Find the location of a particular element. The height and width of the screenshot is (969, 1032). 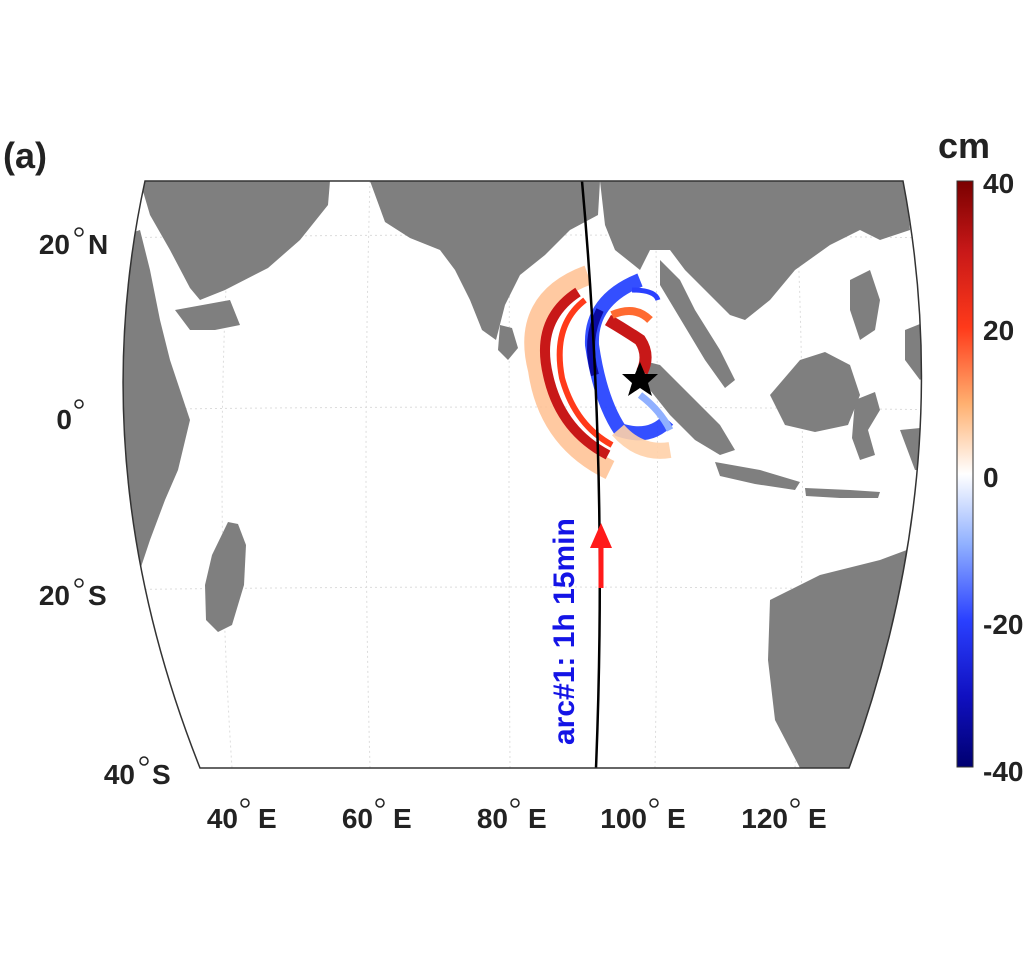

colorbar-tick: -40 is located at coordinates (1003, 771).